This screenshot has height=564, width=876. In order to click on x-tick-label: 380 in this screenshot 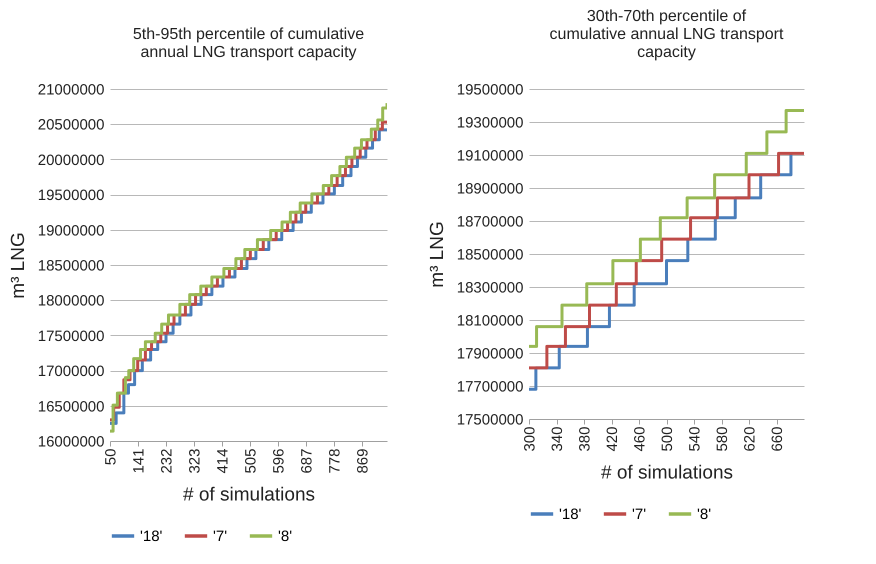, I will do `click(585, 439)`.